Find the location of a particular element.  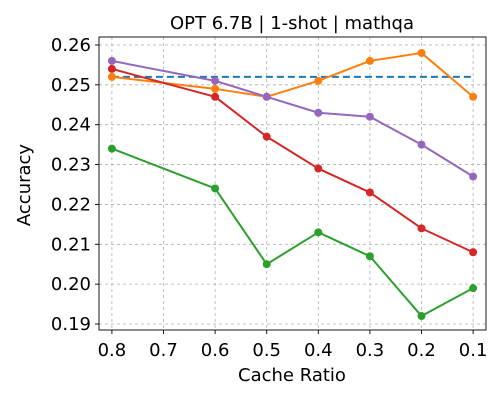

y-tick-label: 0.21 is located at coordinates (71, 244).